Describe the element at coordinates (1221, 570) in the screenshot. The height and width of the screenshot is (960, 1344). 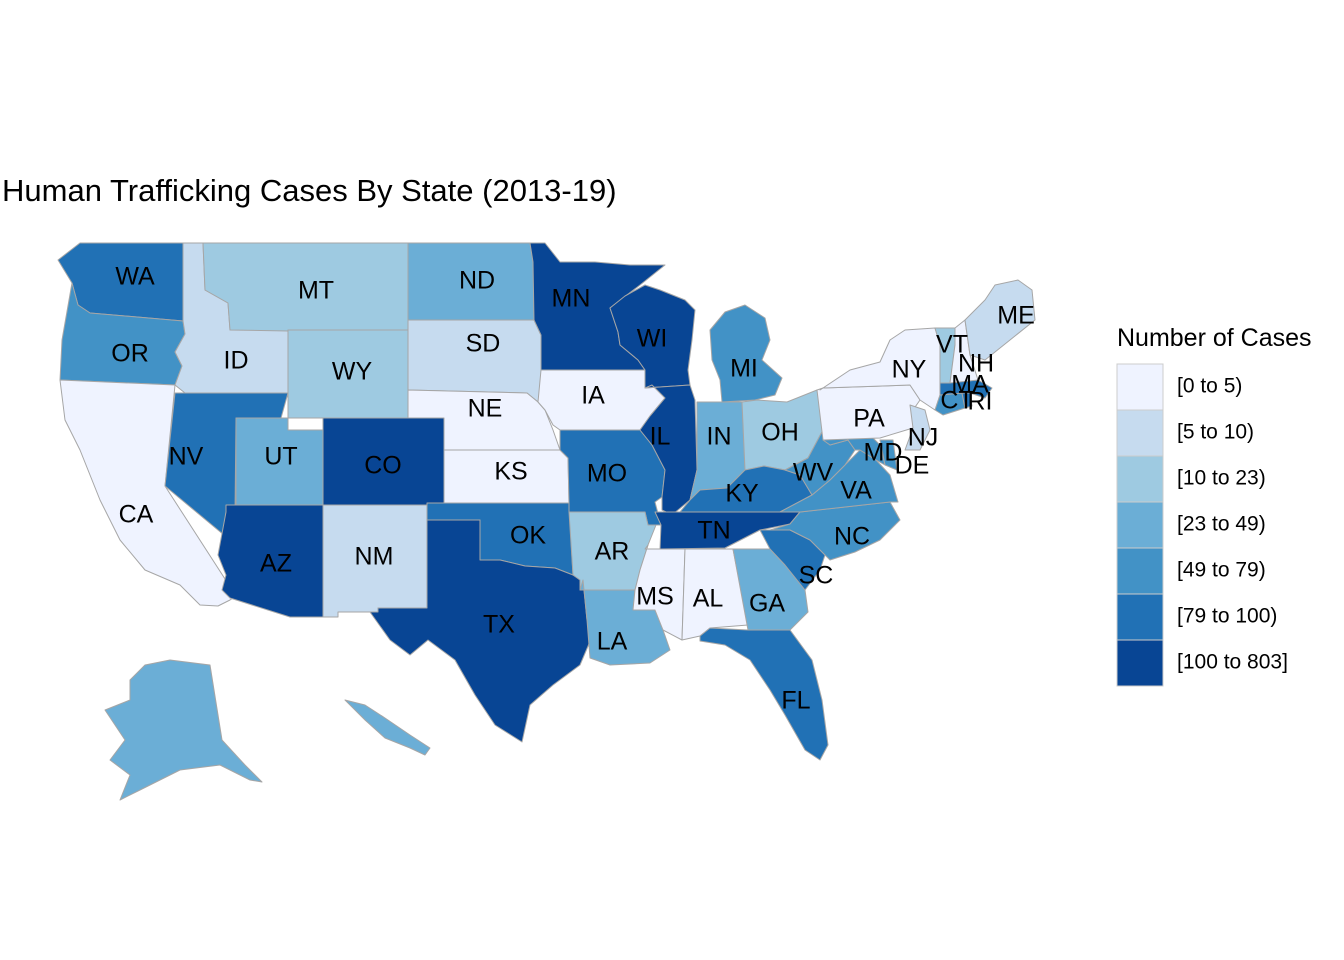
I see `legend-label-4: [49 to 79)` at that location.